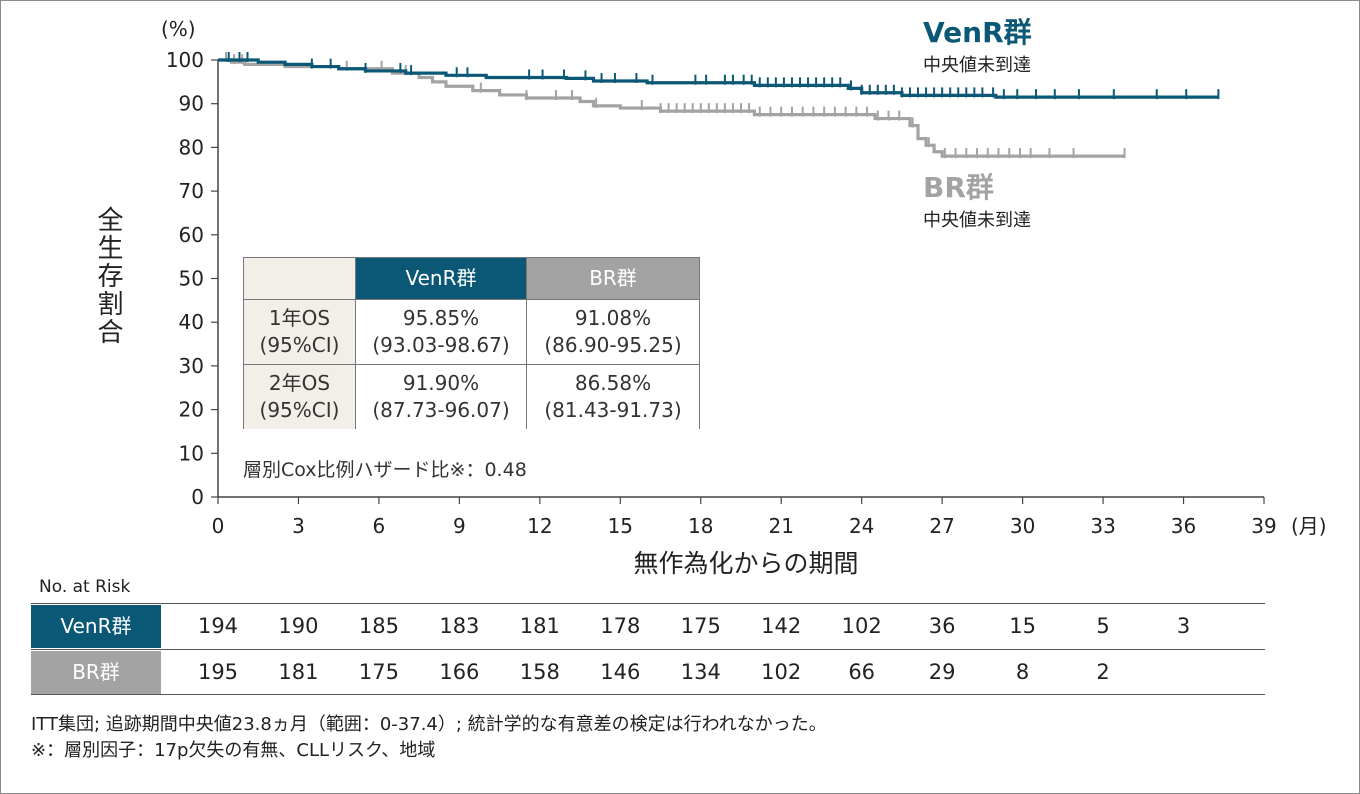 Image resolution: width=1360 pixels, height=794 pixels. I want to click on os-cell-venr: 95.85% (93.03-98.67), so click(441, 332).